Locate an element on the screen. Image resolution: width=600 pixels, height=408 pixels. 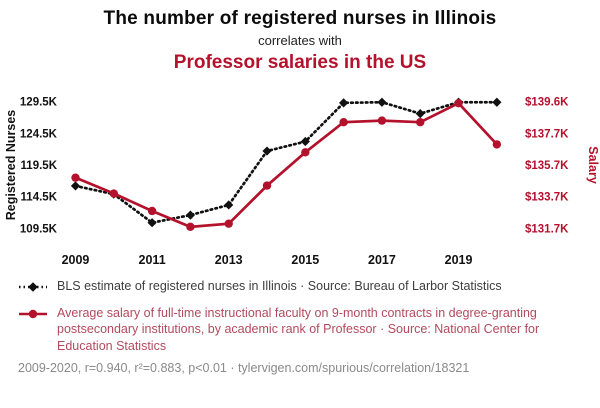
y-axis-left-tick-label: 109.5K is located at coordinates (39, 229).